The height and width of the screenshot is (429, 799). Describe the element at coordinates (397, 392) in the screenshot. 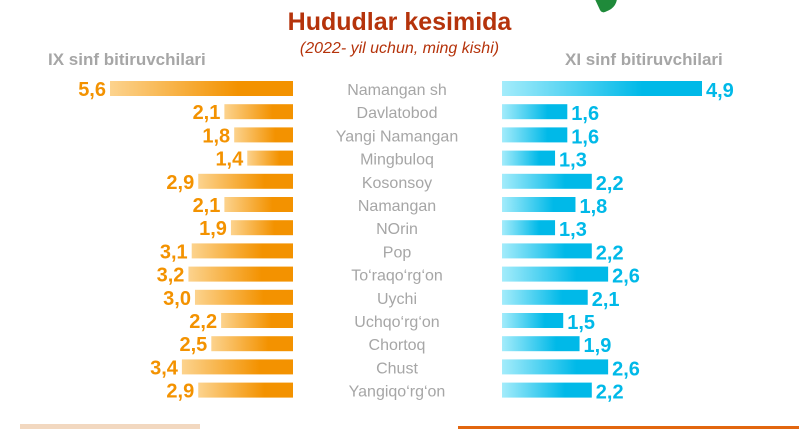

I see `category-label: Yangiqo‘rg‘on` at that location.